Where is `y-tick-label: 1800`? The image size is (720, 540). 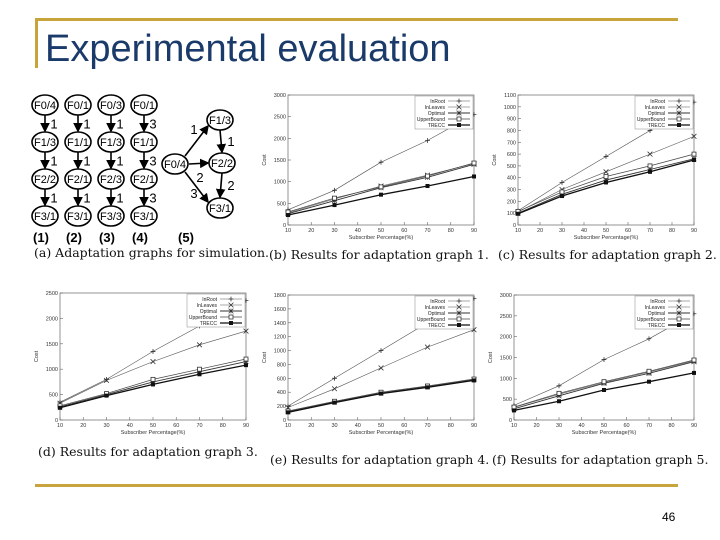 y-tick-label: 1800 is located at coordinates (280, 296).